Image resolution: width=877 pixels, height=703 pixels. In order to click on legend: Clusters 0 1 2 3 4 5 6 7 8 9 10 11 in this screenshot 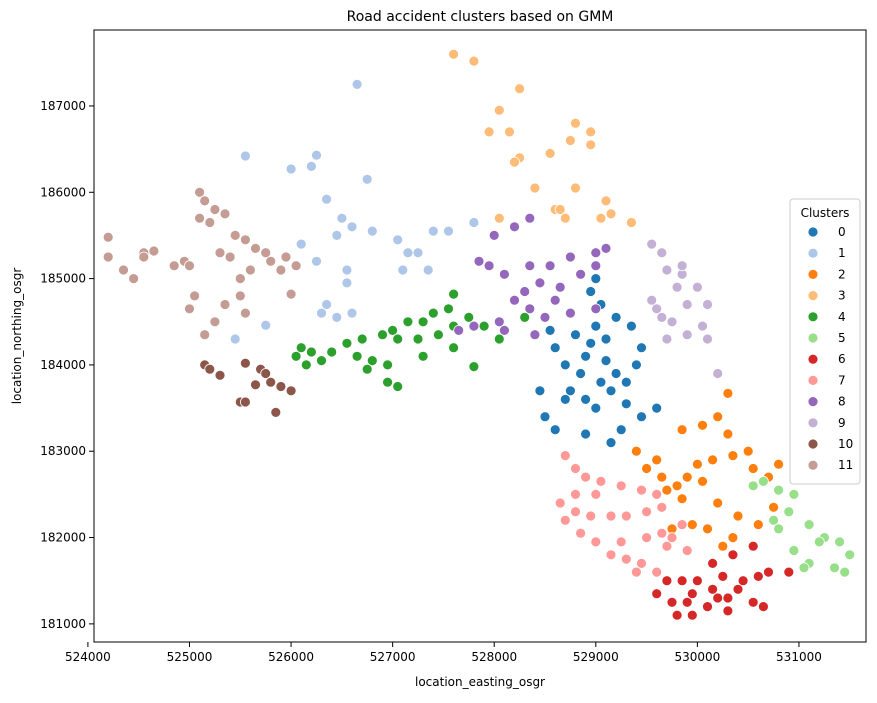, I will do `click(825, 341)`.